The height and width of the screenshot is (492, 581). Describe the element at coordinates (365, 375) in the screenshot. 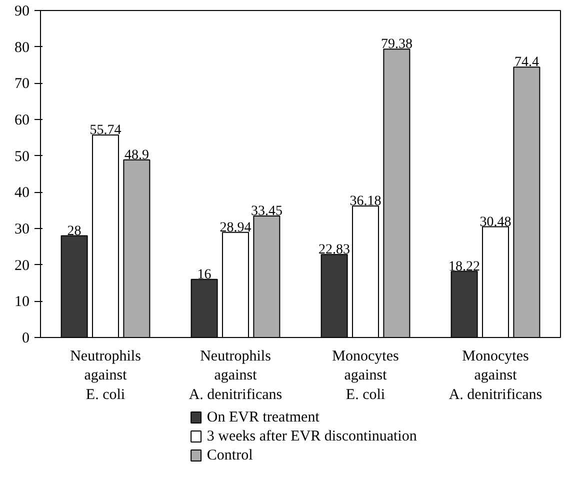

I see `x-tick-label: Monocytes against E. coli` at that location.